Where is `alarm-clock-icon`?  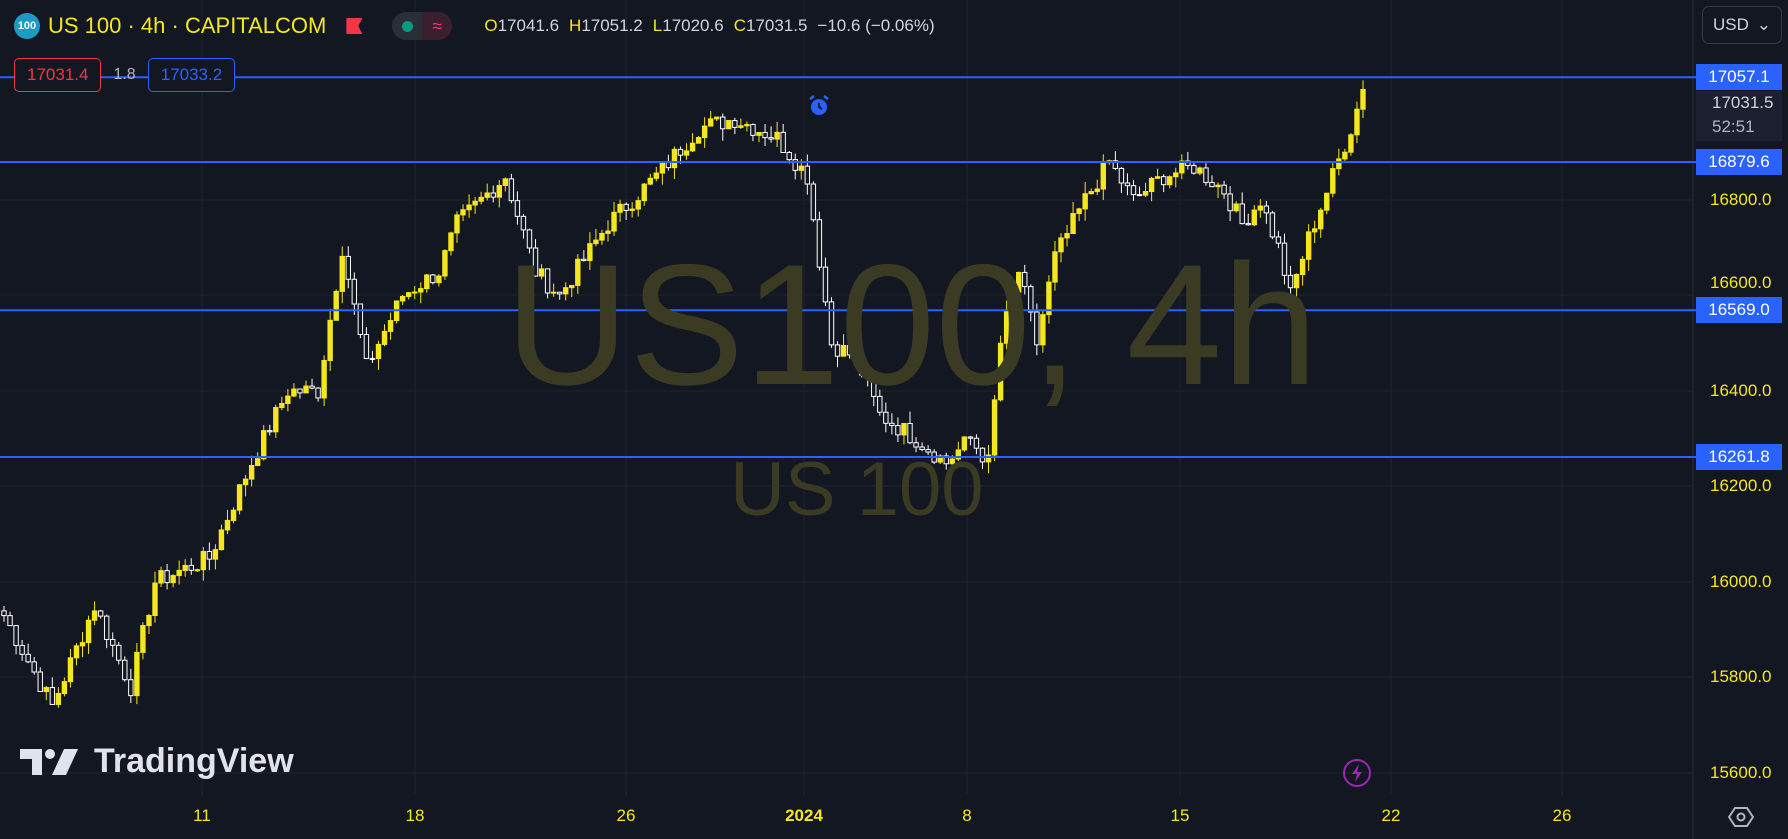 alarm-clock-icon is located at coordinates (819, 106).